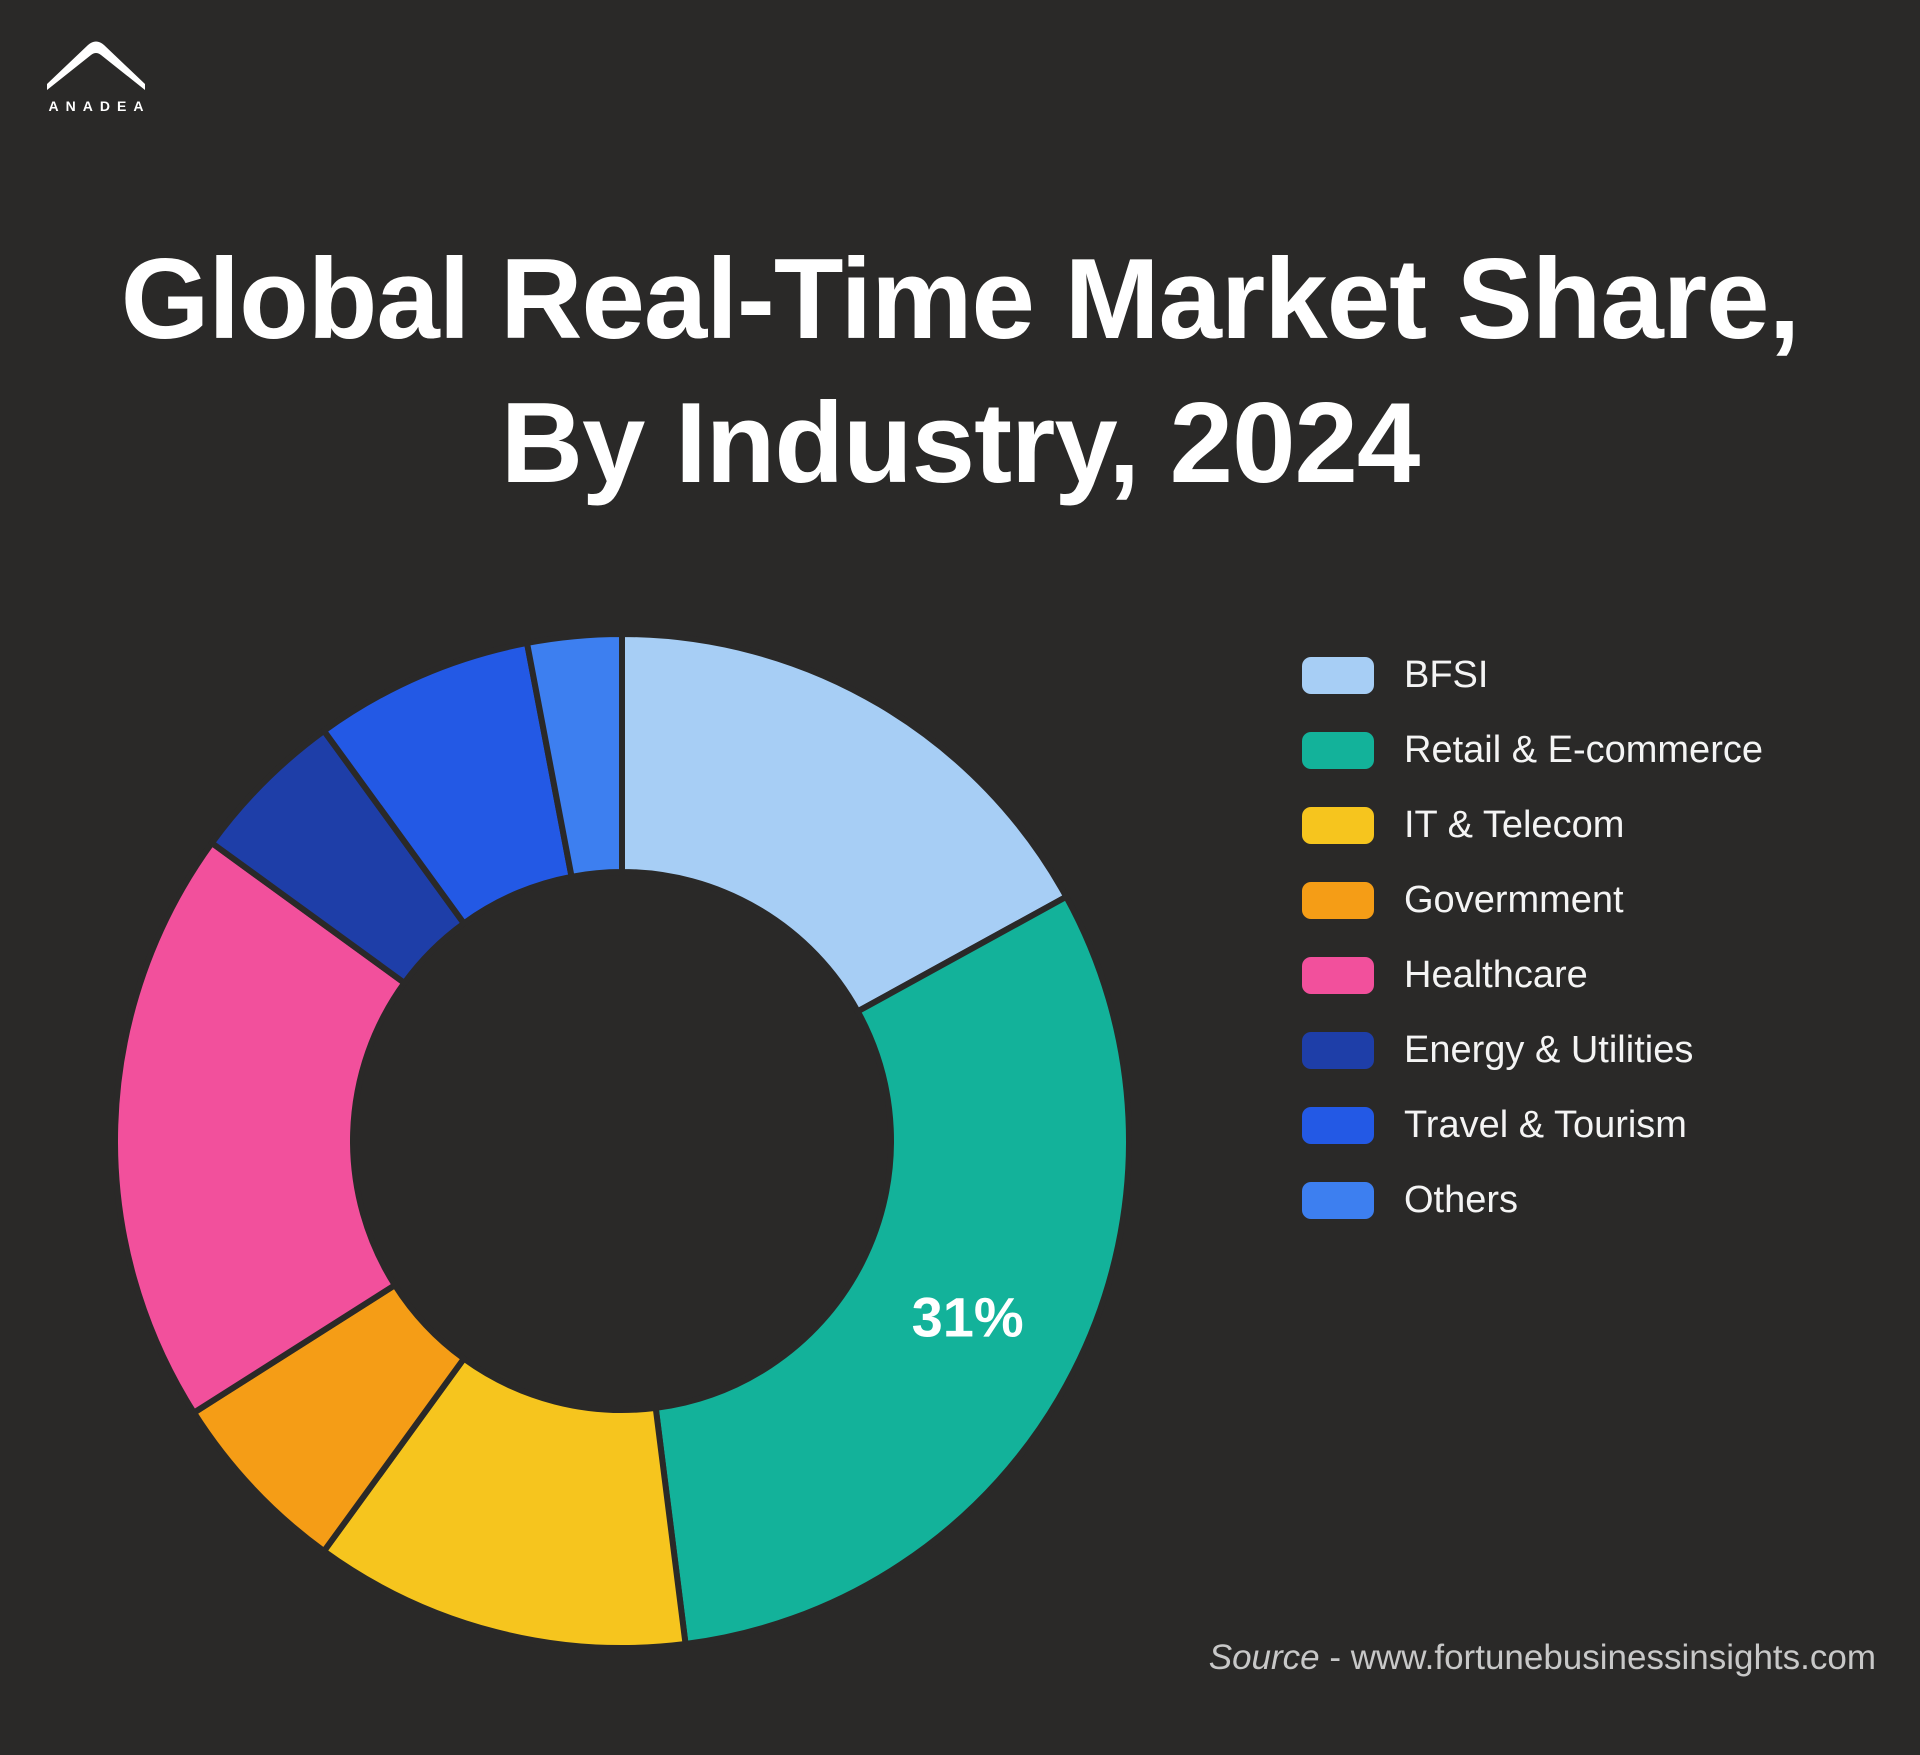  What do you see at coordinates (1338, 675) in the screenshot?
I see `legend-swatch-bfsi` at bounding box center [1338, 675].